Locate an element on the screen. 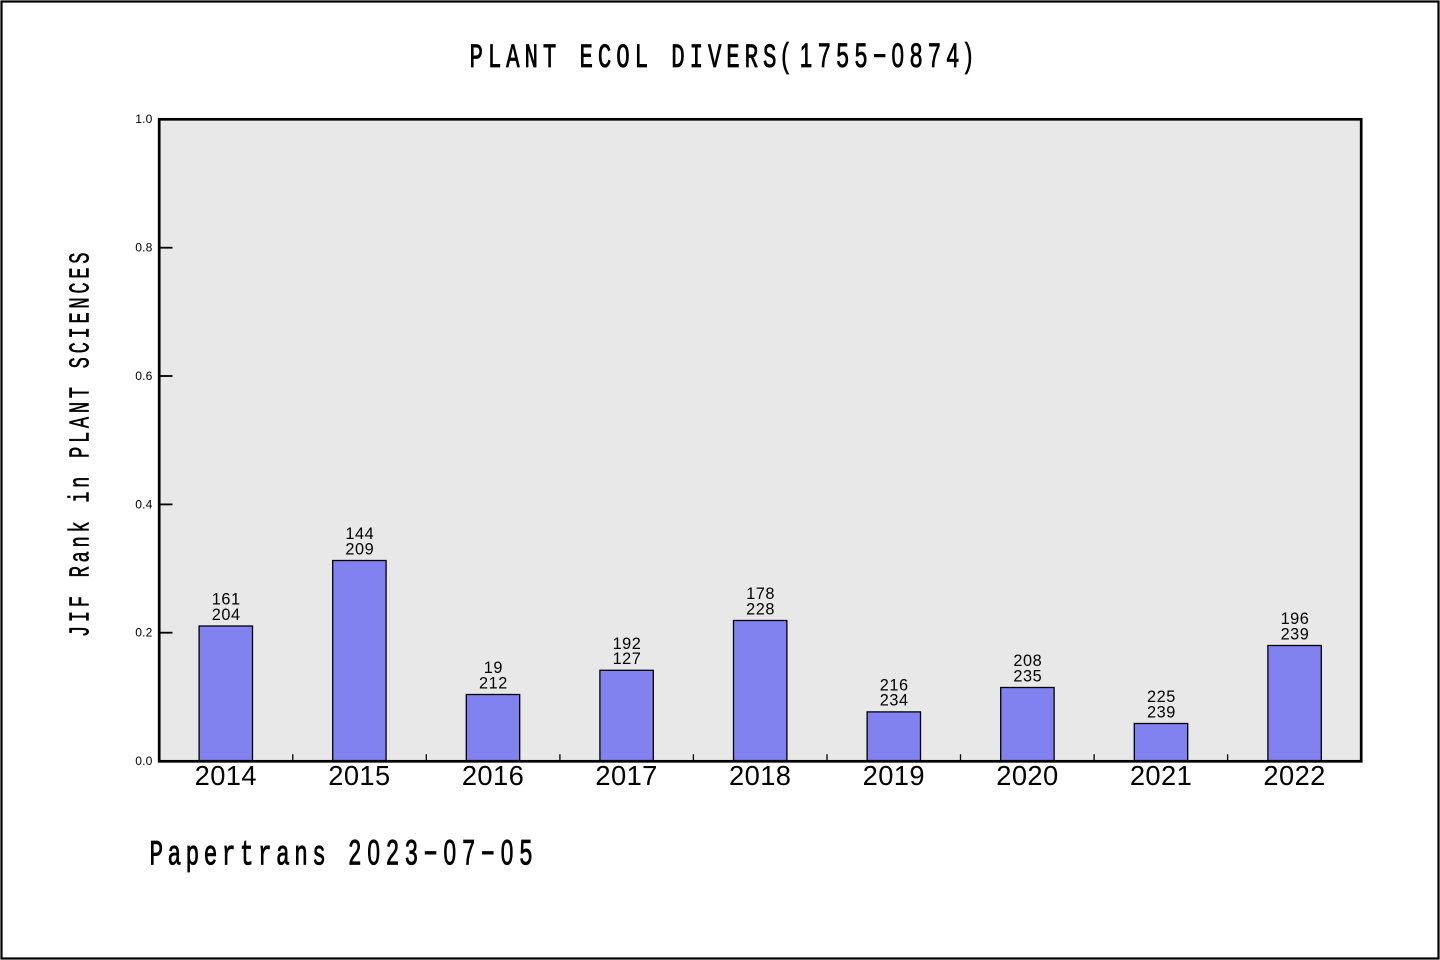 This screenshot has width=1440, height=960. svg-text: 2019 is located at coordinates (894, 775).